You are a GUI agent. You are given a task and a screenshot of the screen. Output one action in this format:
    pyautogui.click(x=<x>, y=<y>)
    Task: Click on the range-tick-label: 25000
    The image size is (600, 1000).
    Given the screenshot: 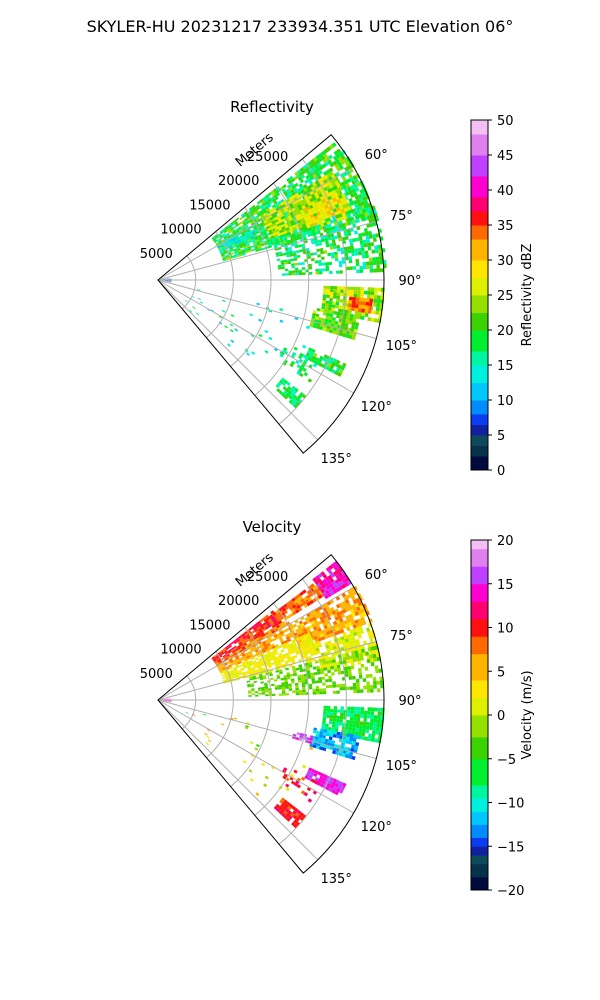 What is the action you would take?
    pyautogui.click(x=267, y=577)
    